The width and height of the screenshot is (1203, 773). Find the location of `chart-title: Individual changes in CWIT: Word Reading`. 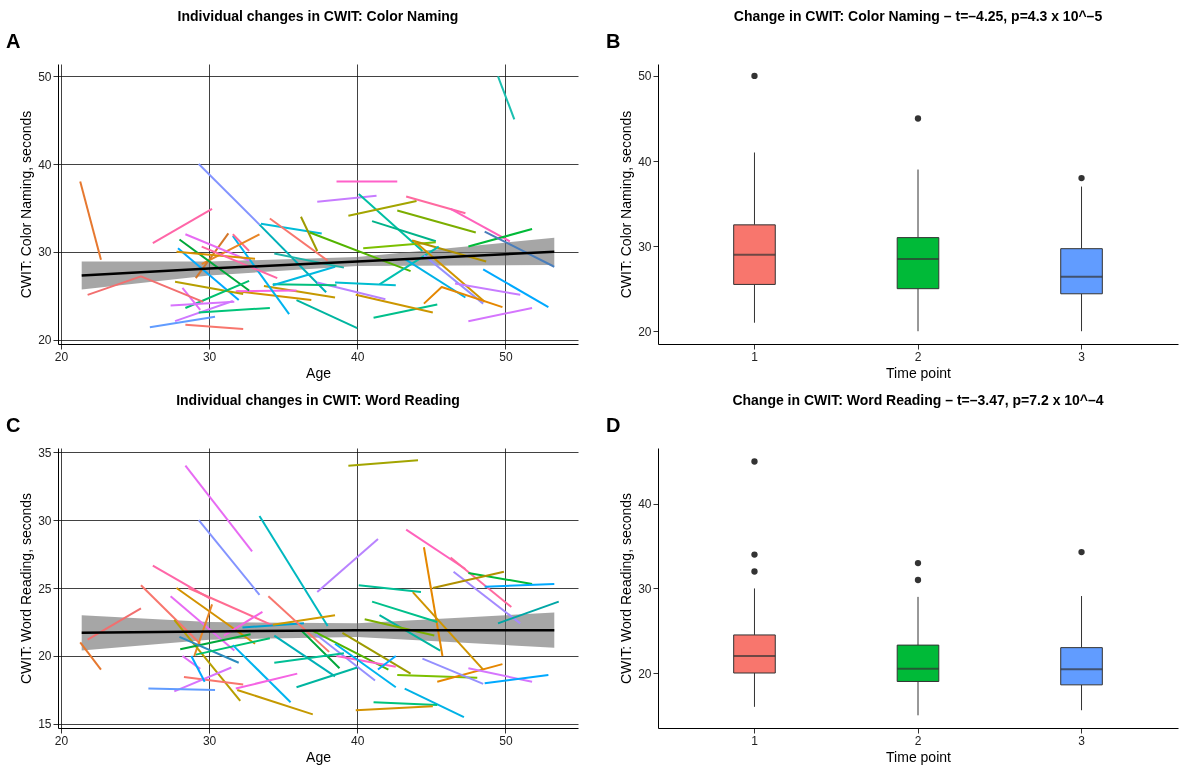

chart-title: Individual changes in CWIT: Word Reading is located at coordinates (318, 400).